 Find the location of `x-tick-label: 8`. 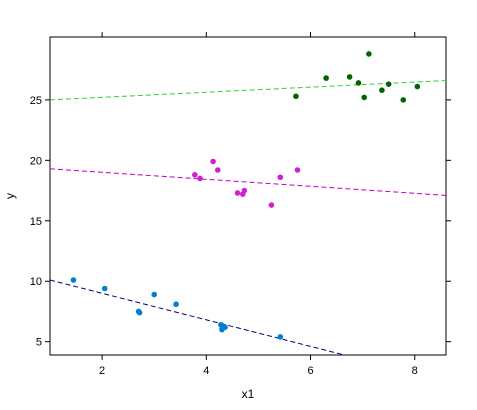

x-tick-label: 8 is located at coordinates (415, 371).